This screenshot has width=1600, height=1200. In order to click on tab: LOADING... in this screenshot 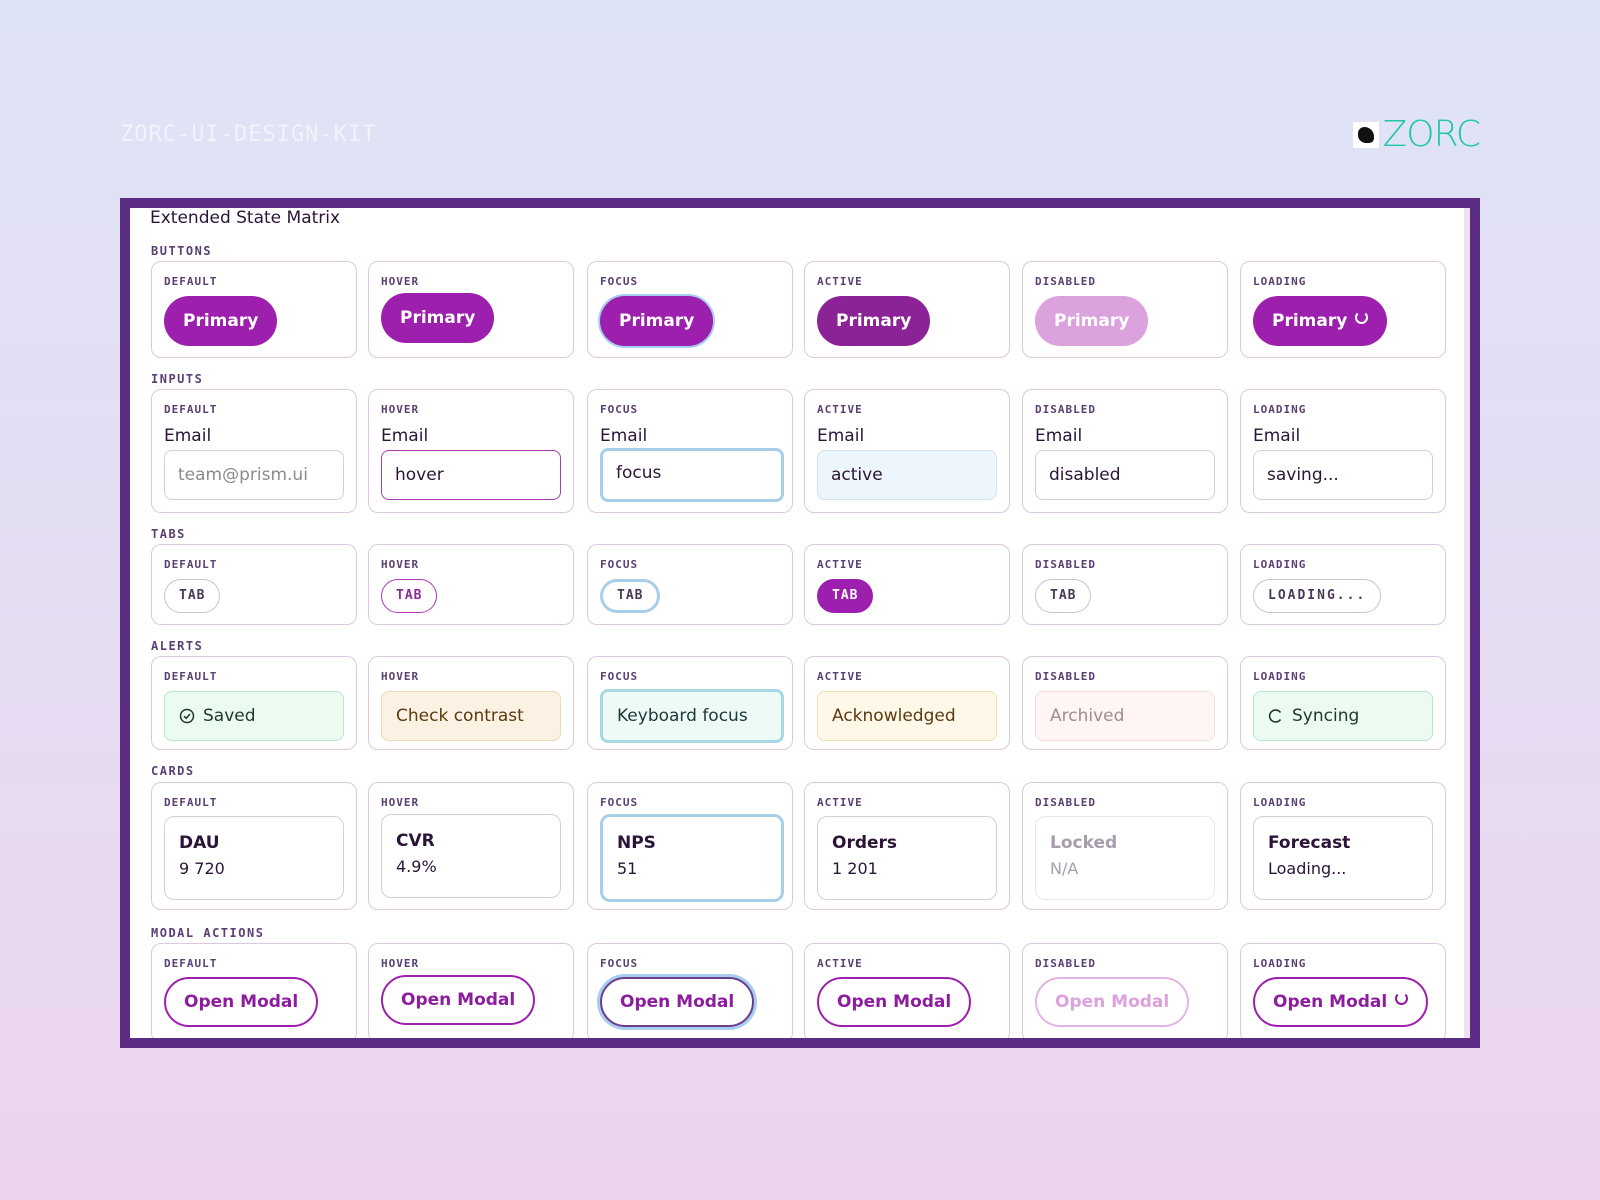, I will do `click(1317, 596)`.